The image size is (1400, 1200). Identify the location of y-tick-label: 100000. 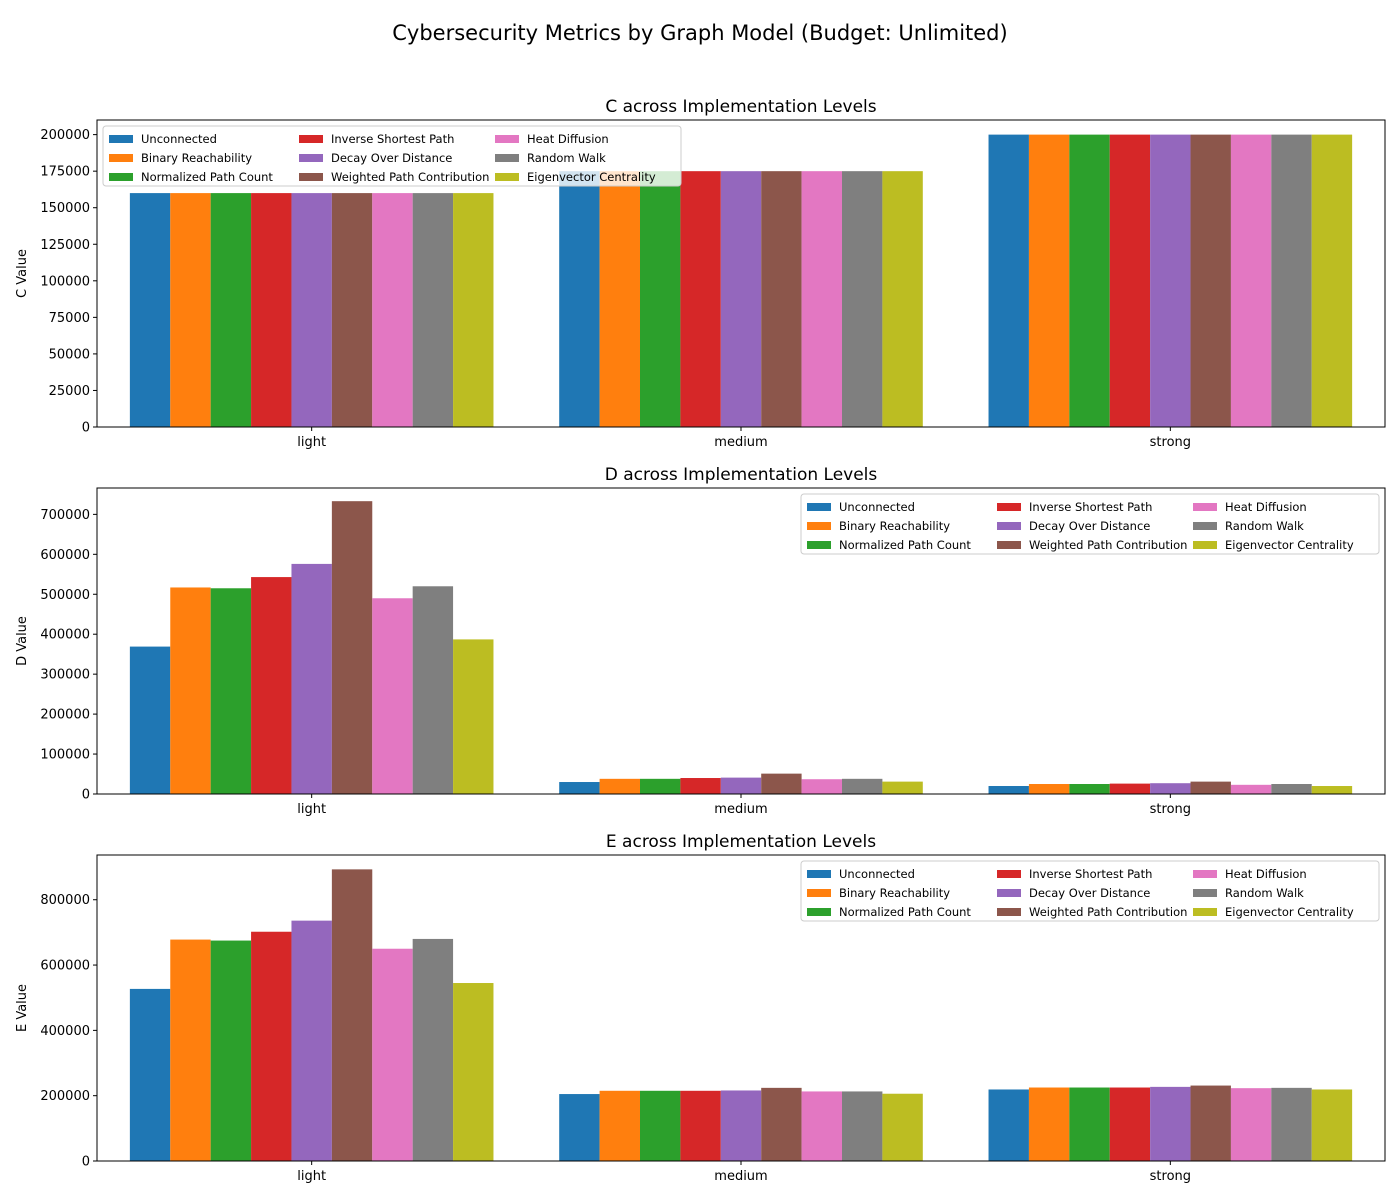
(65, 281).